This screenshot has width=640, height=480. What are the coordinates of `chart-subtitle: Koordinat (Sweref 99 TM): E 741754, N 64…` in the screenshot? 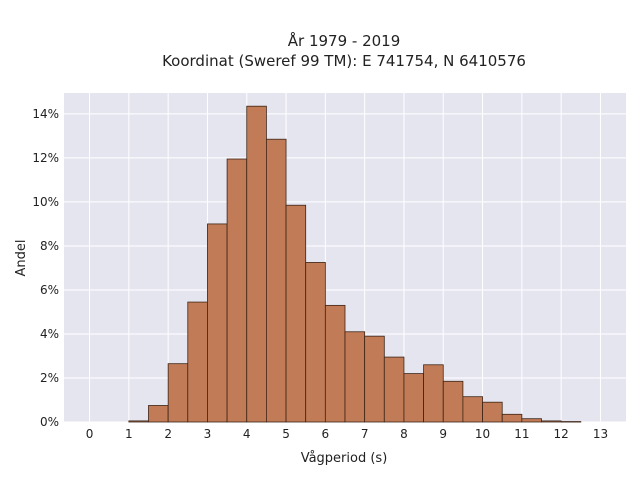 It's located at (344, 61).